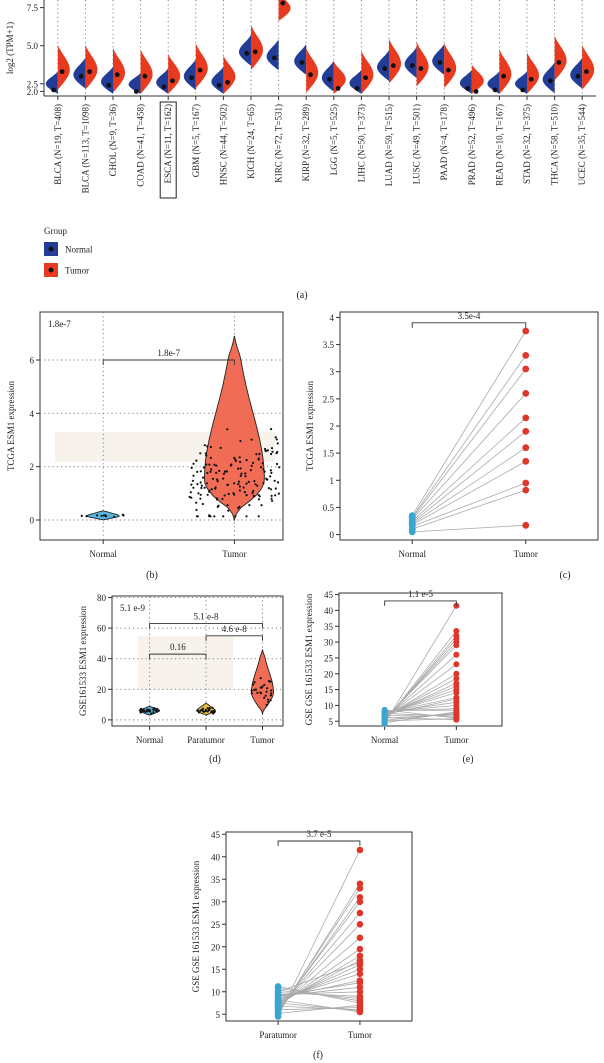  I want to click on comparison-pvalue: 3.5e-4, so click(469, 316).